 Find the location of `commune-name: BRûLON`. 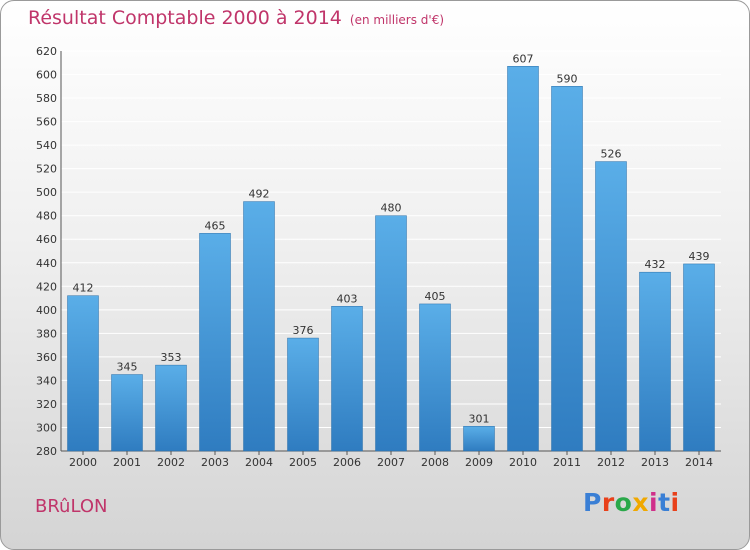

commune-name: BRûLON is located at coordinates (71, 506).